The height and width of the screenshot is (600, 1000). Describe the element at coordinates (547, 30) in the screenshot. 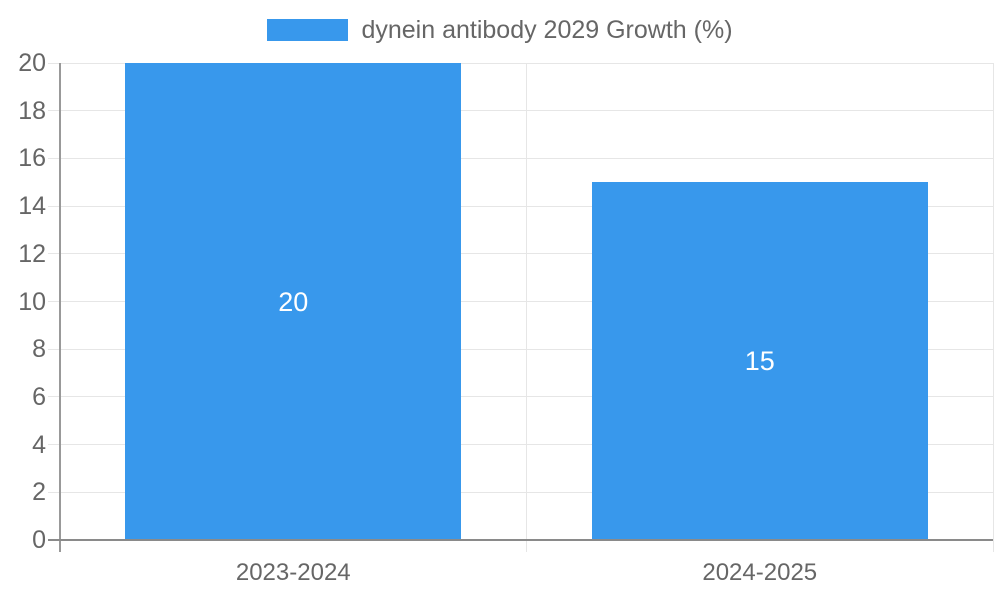

I see `legend-label: dynein antibody 2029 Growth (%)` at that location.